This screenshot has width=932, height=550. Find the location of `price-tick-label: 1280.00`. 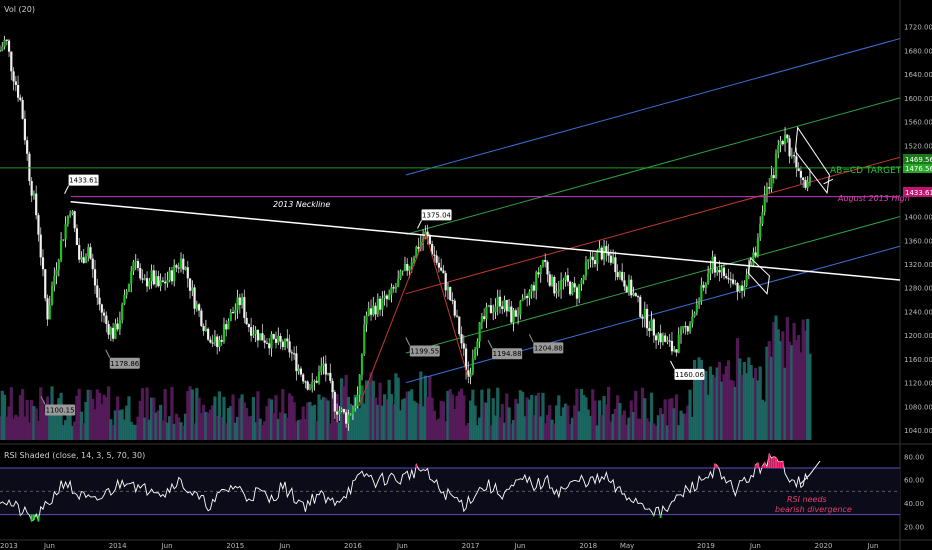

price-tick-label: 1280.00 is located at coordinates (918, 289).